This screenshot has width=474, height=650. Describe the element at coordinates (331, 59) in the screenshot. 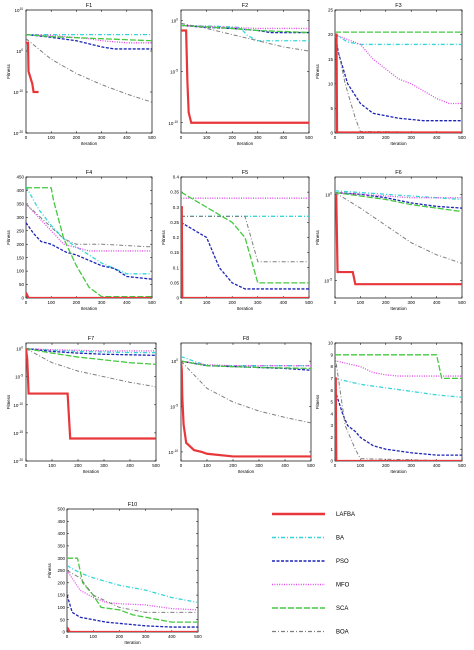

I see `y-tick-label: 15` at that location.